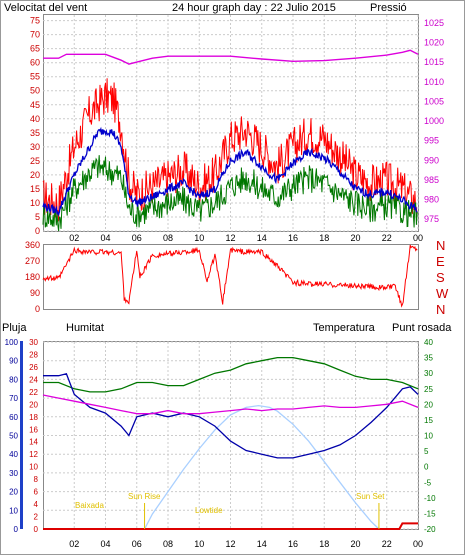 The height and width of the screenshot is (555, 465). I want to click on rain-y-tick-label: 16, so click(33, 429).